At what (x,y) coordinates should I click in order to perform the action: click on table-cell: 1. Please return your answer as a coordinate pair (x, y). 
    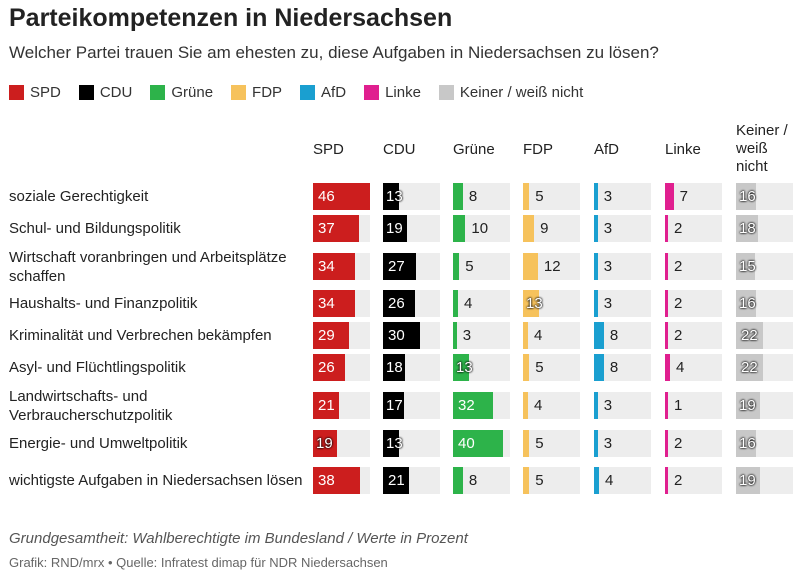
    Looking at the image, I should click on (693, 405).